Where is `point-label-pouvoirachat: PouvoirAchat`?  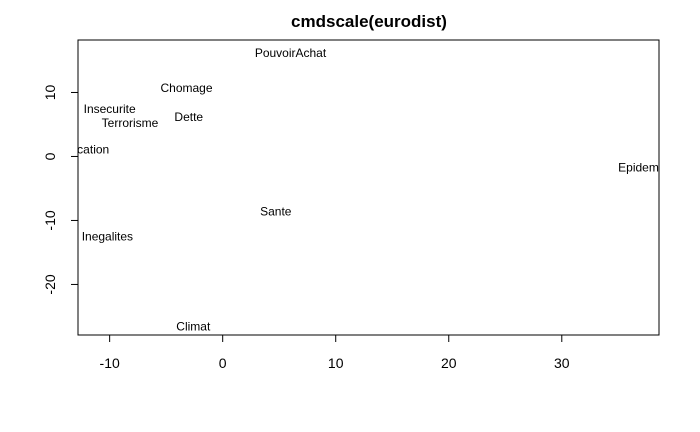 point-label-pouvoirachat: PouvoirAchat is located at coordinates (291, 53).